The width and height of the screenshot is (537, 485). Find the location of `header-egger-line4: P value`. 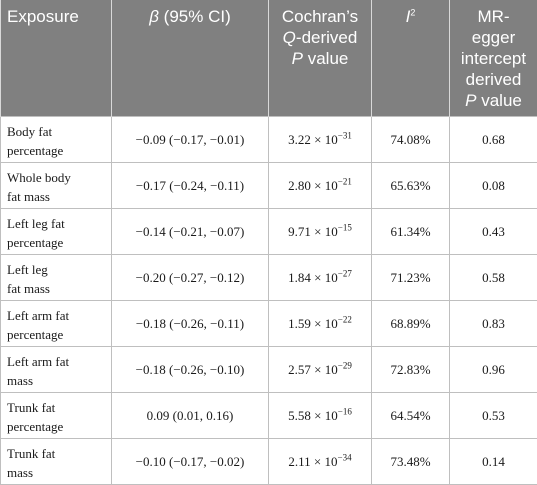

header-egger-line4: P value is located at coordinates (493, 100).